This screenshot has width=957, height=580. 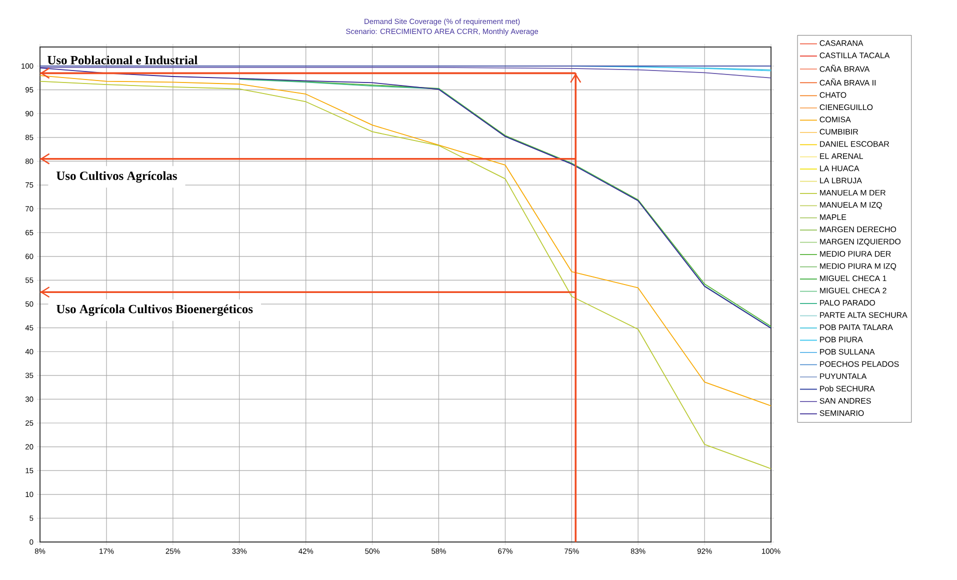 What do you see at coordinates (154, 310) in the screenshot?
I see `ref-line-label: Uso Agrícola Cultivos Bioenergéticos` at bounding box center [154, 310].